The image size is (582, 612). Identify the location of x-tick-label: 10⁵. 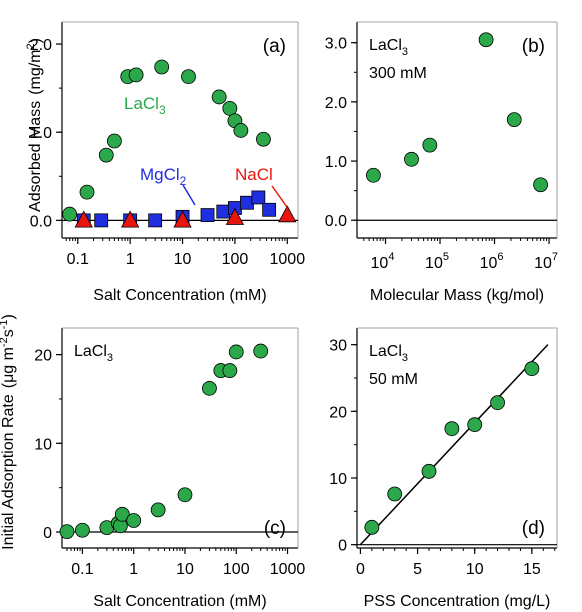
(437, 261).